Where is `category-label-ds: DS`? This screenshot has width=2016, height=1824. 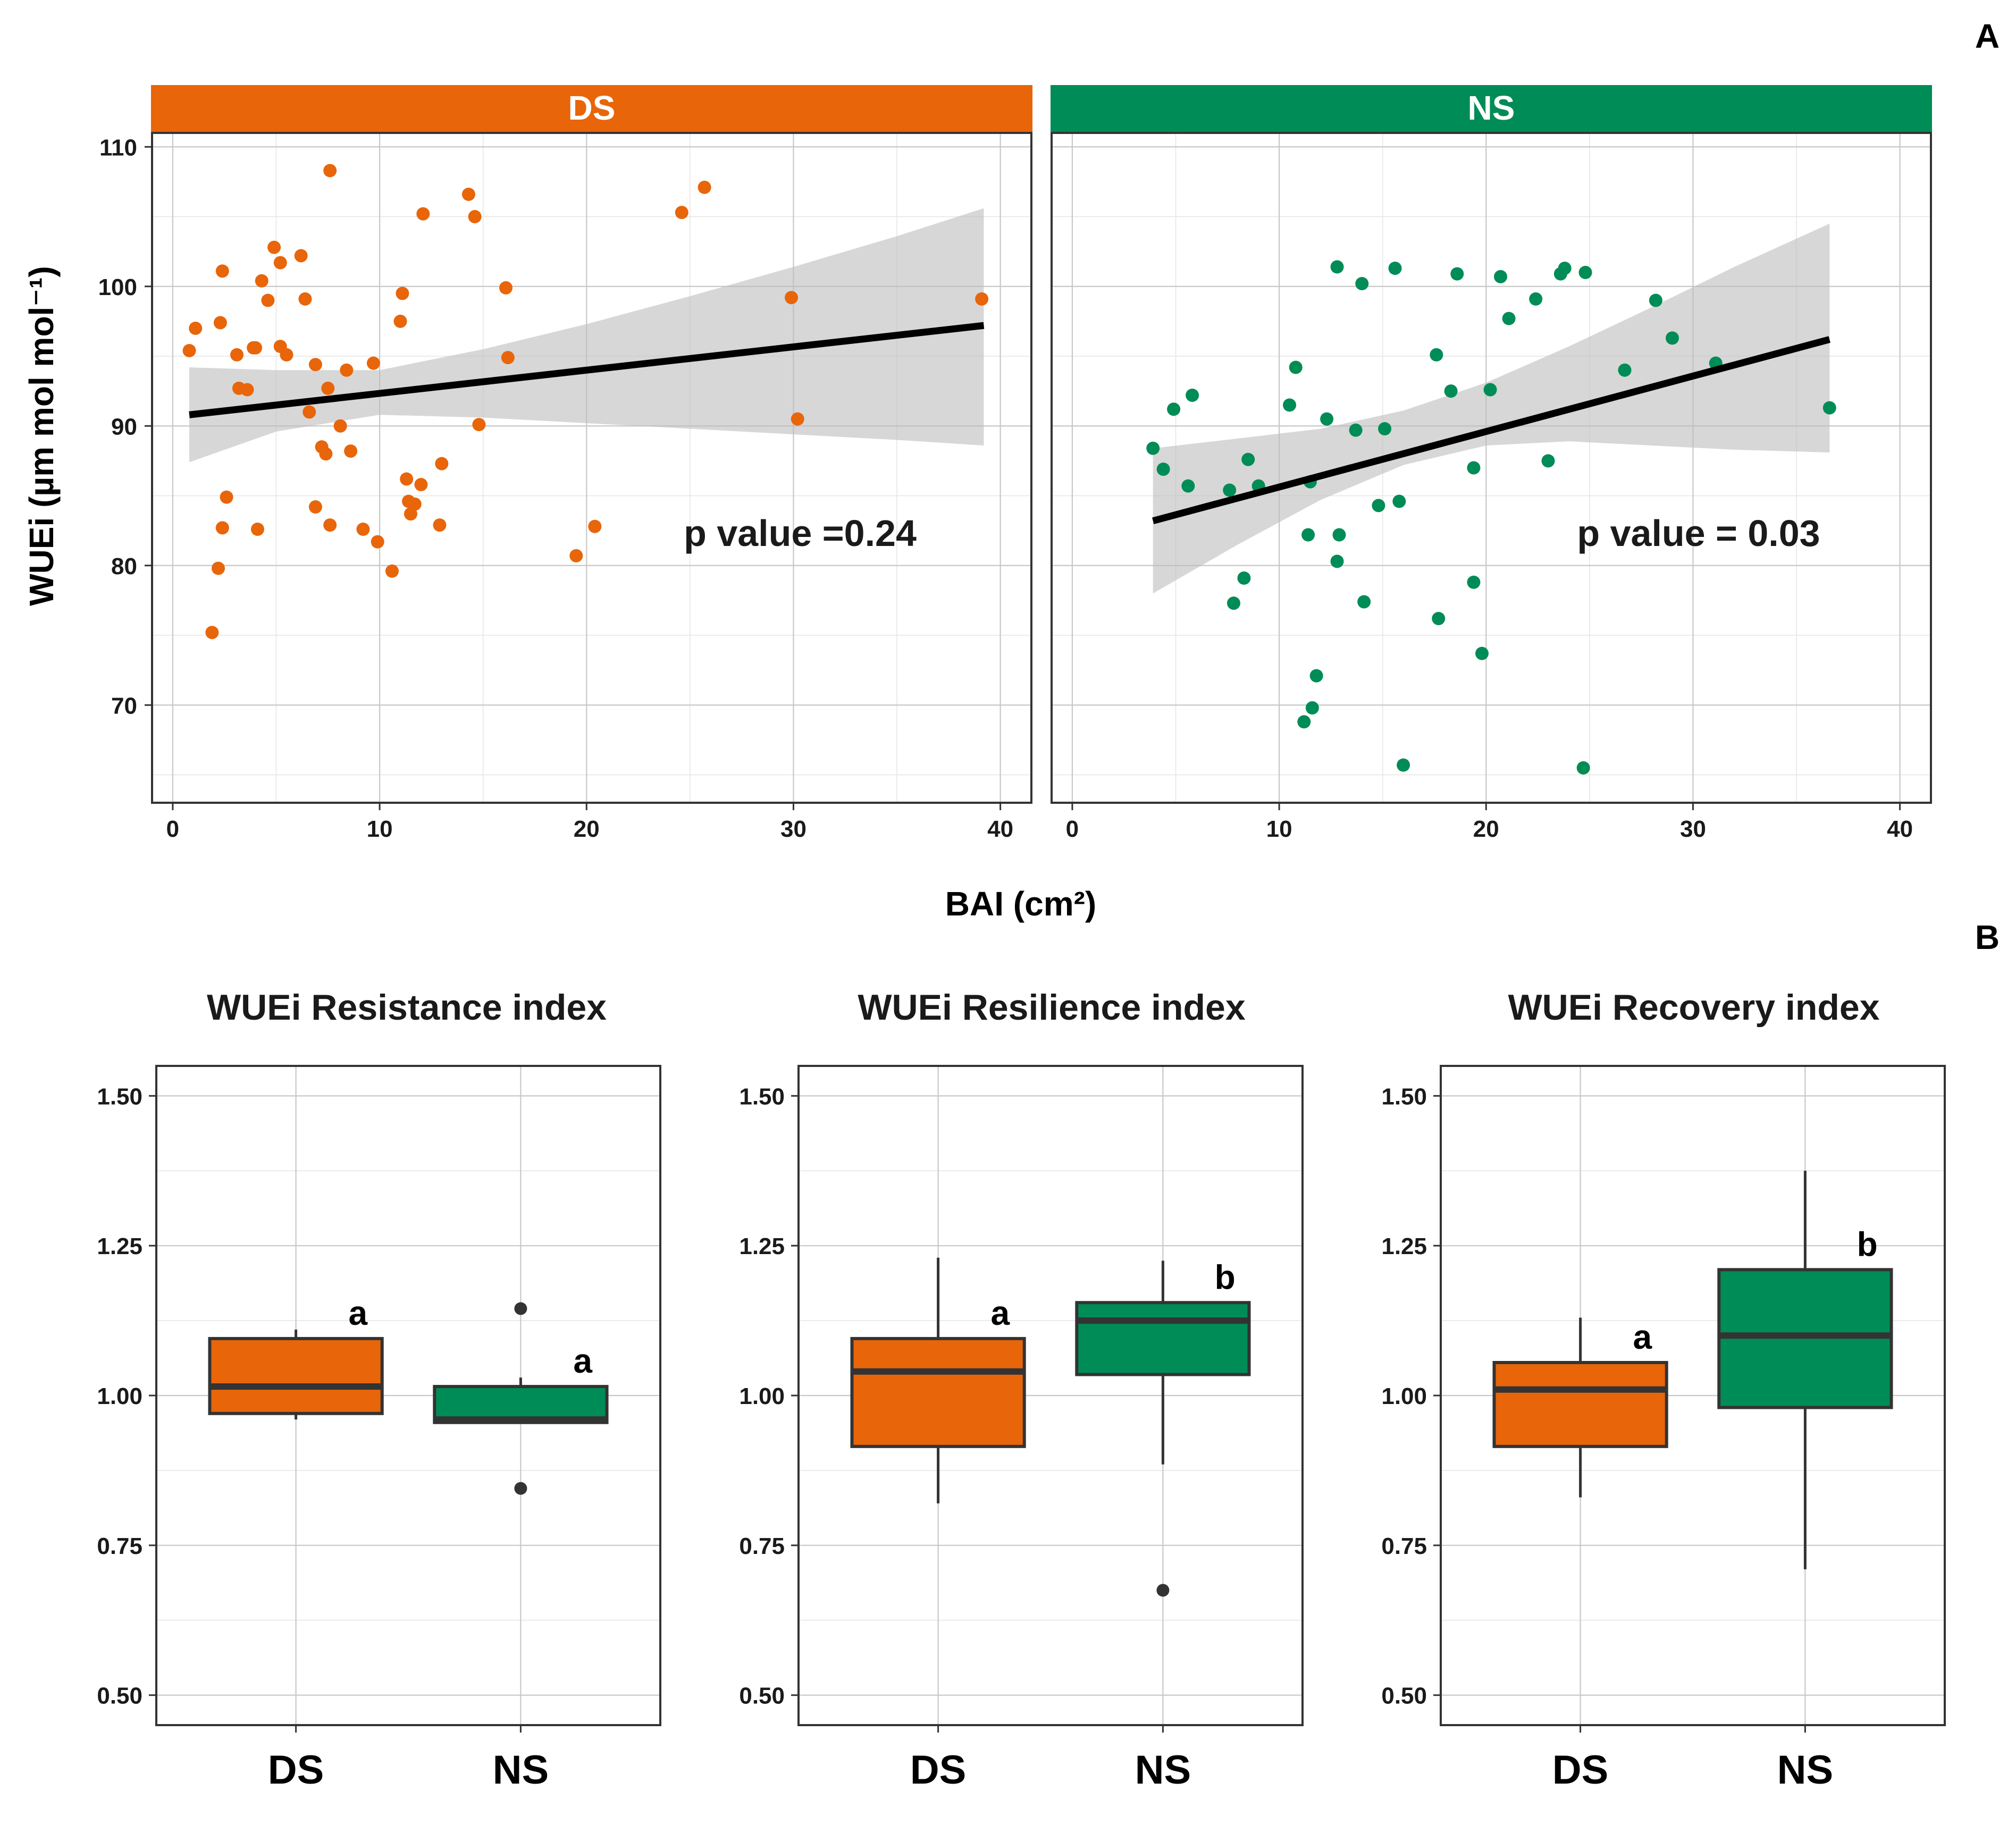 category-label-ds: DS is located at coordinates (1580, 1770).